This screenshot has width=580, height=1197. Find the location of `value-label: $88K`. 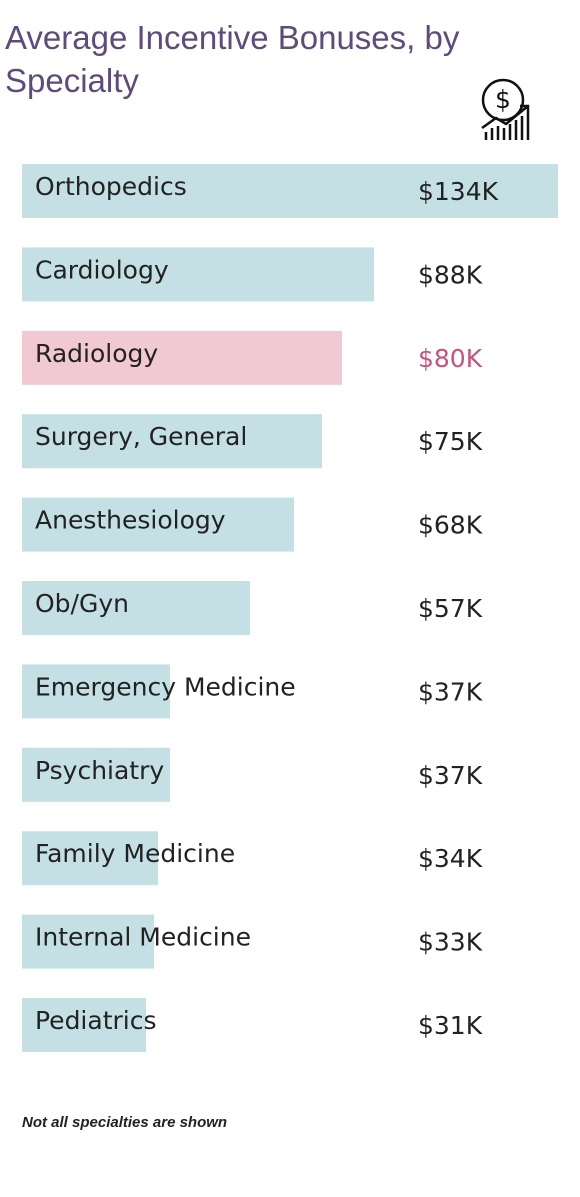

value-label: $88K is located at coordinates (450, 274).